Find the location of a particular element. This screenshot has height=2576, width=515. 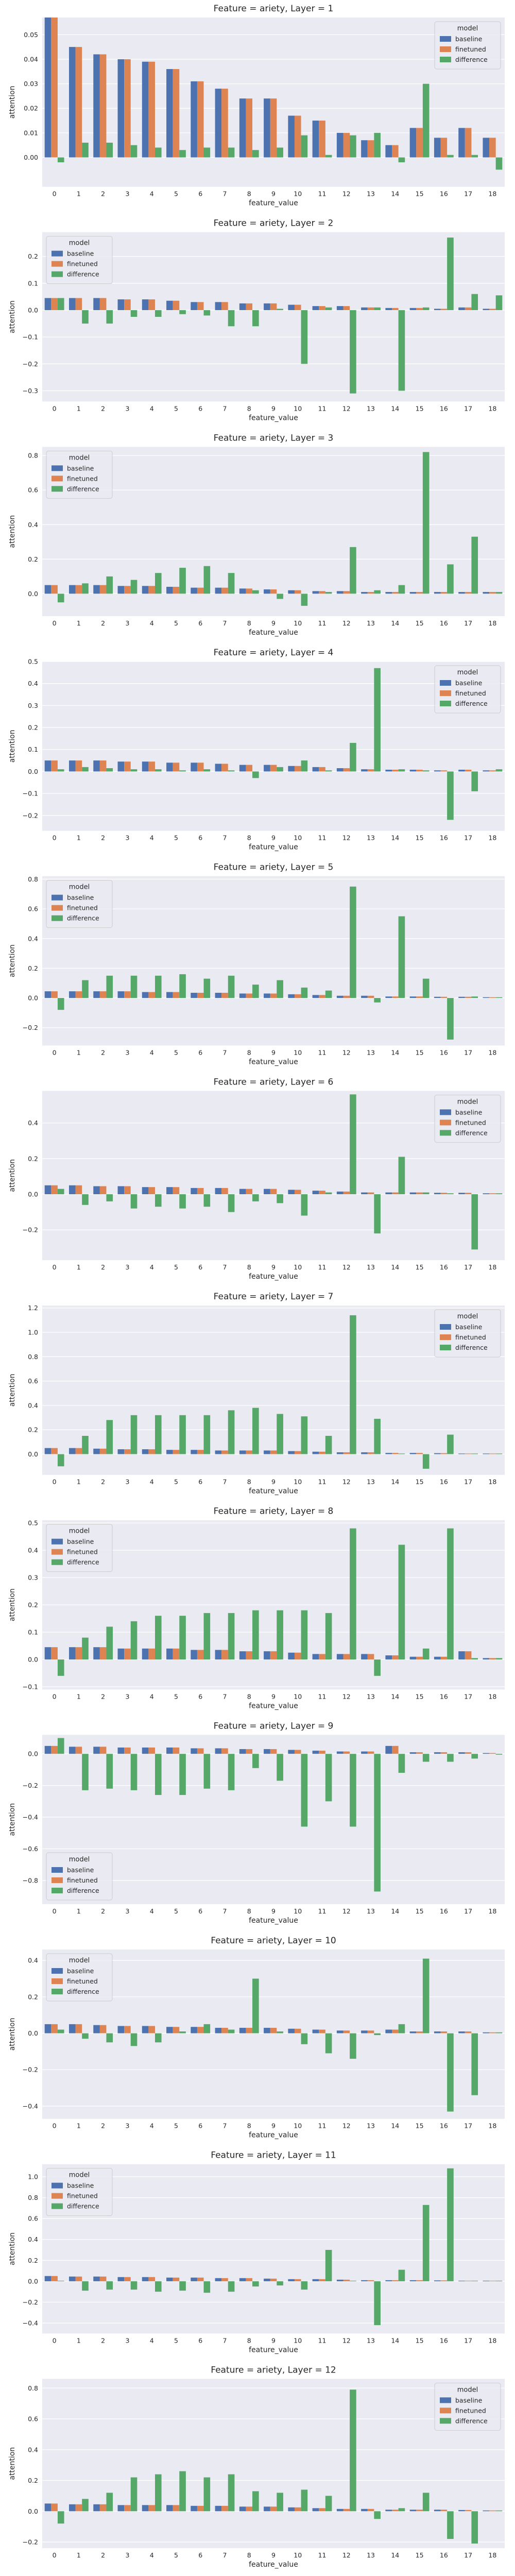

x-tick-label: 12 is located at coordinates (347, 1052).